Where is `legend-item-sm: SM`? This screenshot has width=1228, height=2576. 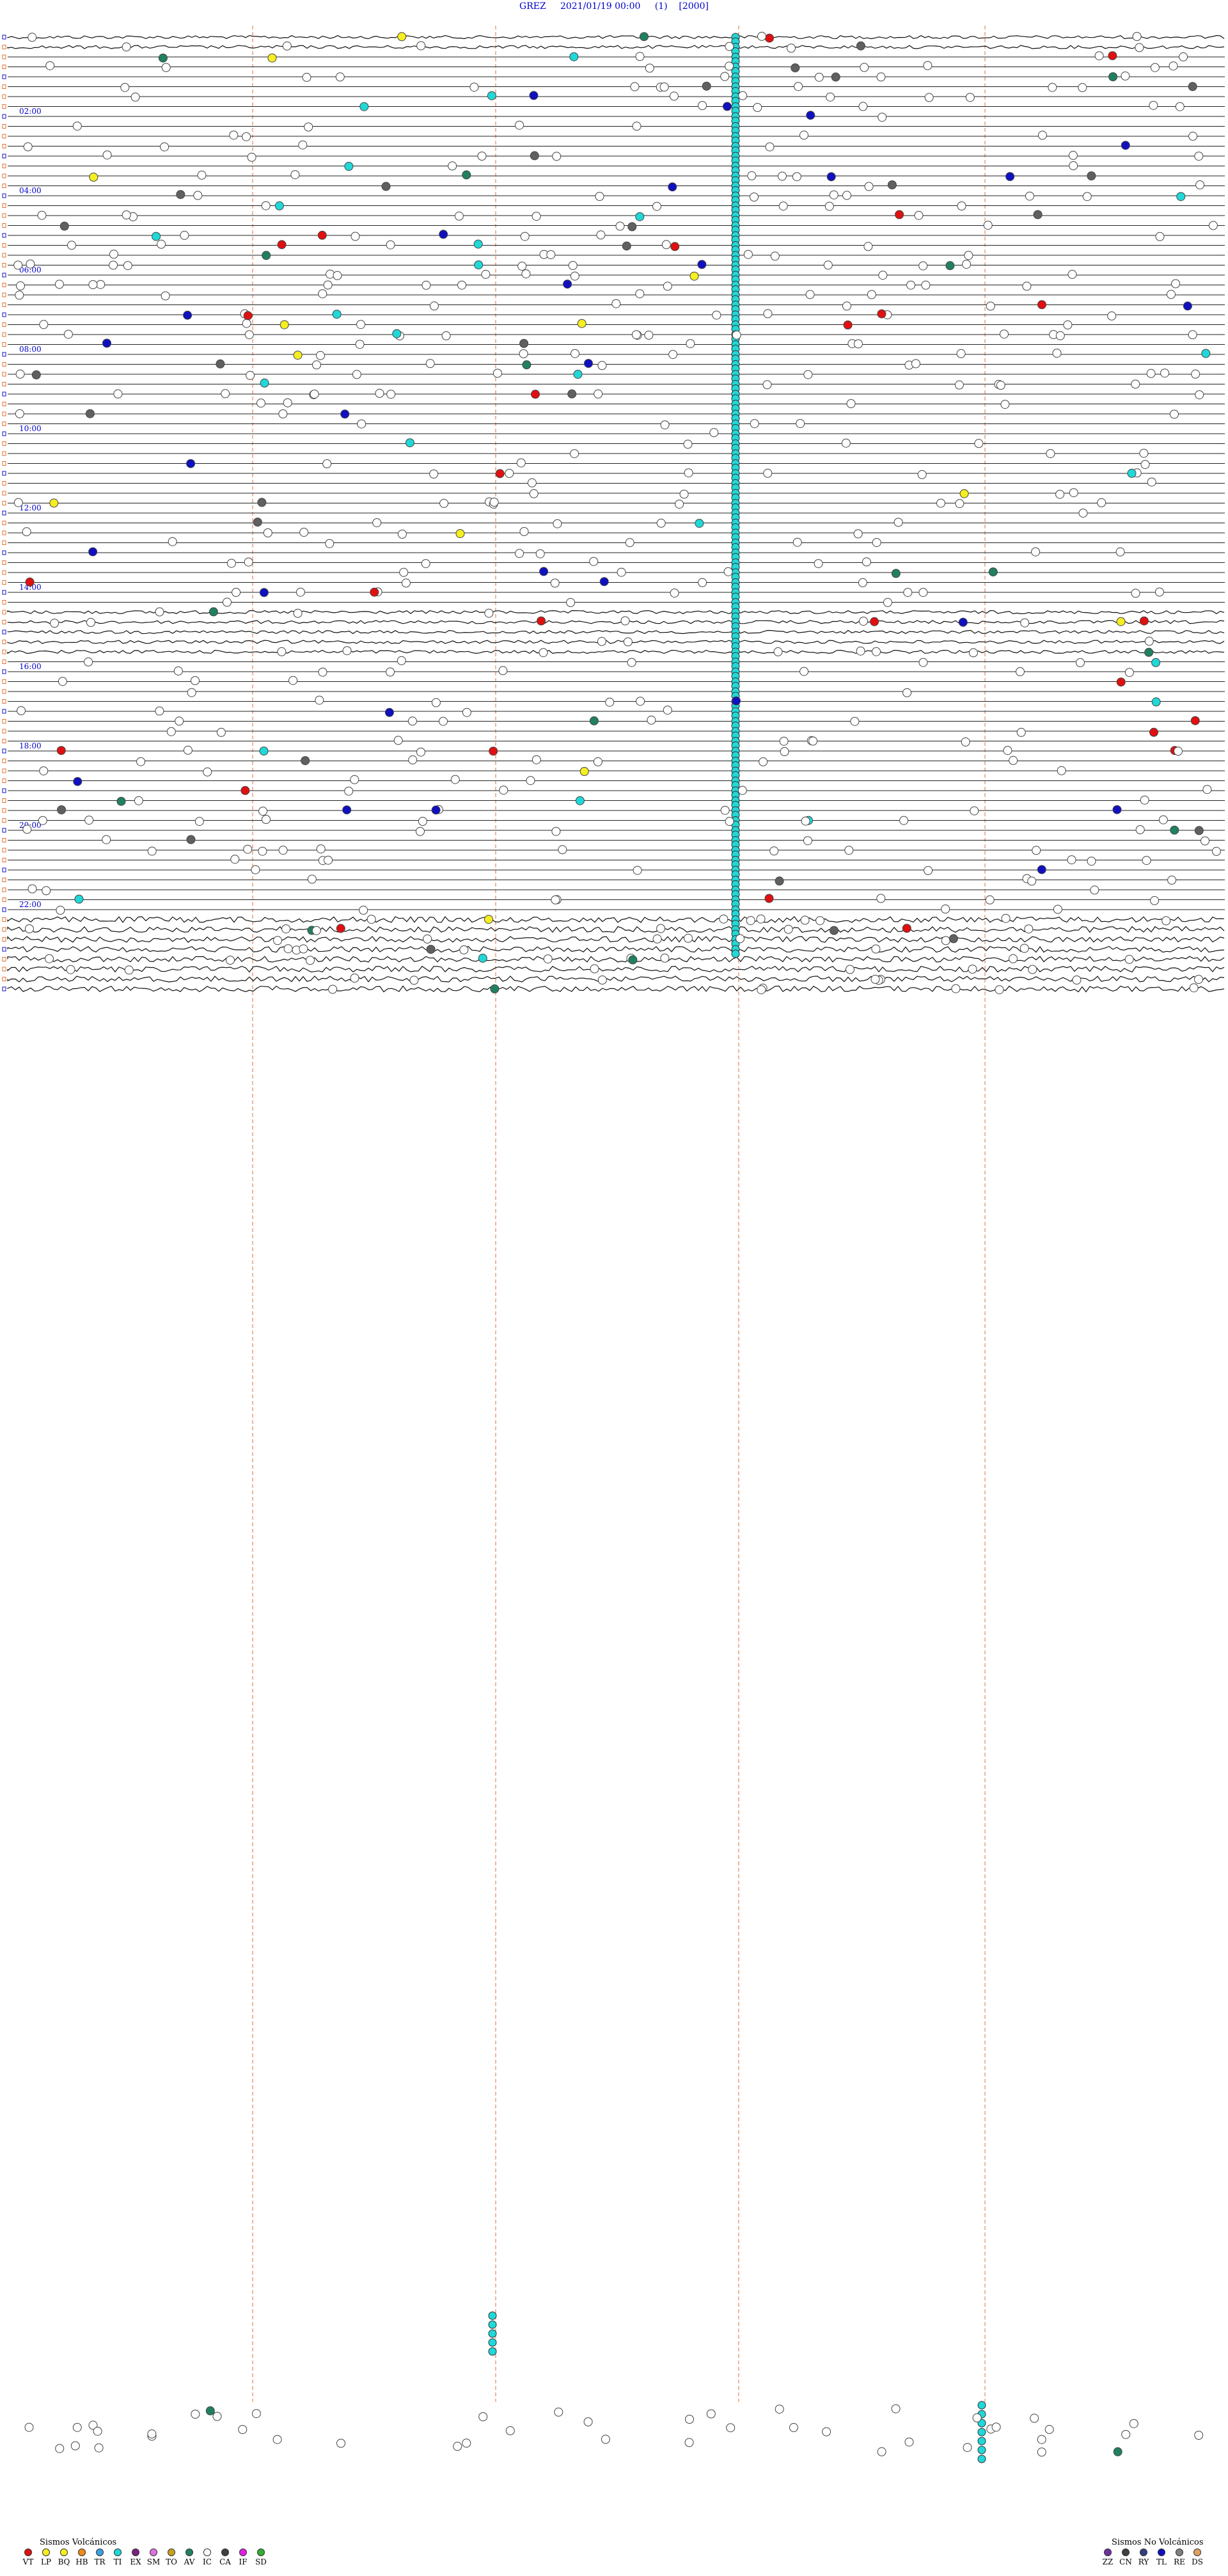 legend-item-sm: SM is located at coordinates (153, 2557).